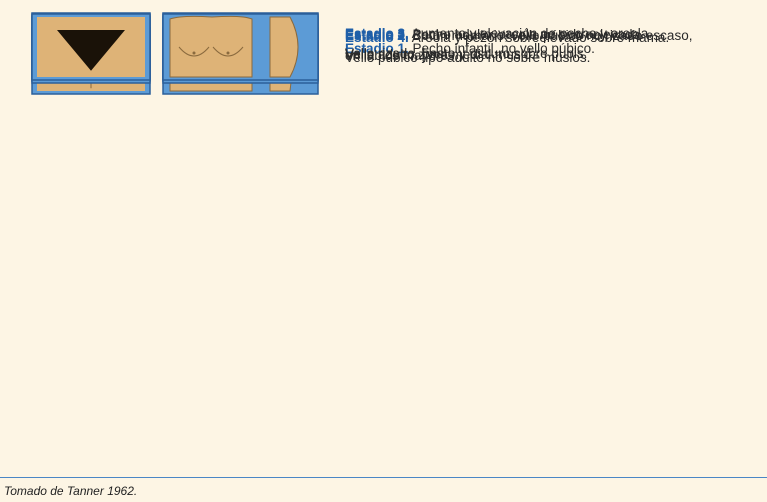 The height and width of the screenshot is (502, 767). I want to click on description: Areola y pezón sobreelevado sobre mama., so click(540, 37).